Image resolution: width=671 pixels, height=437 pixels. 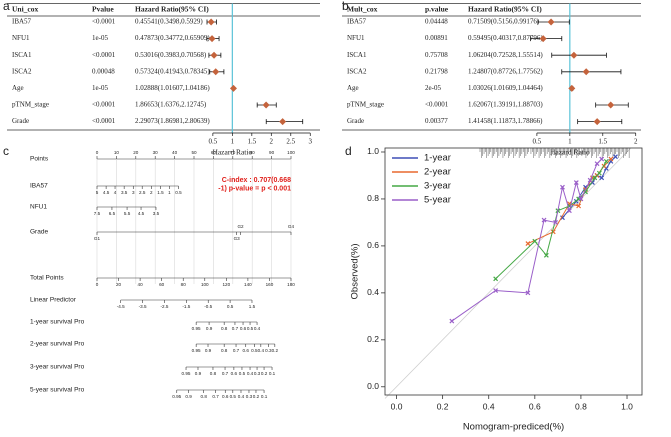 I want to click on x-tick-label: 0.4, so click(x=489, y=406).